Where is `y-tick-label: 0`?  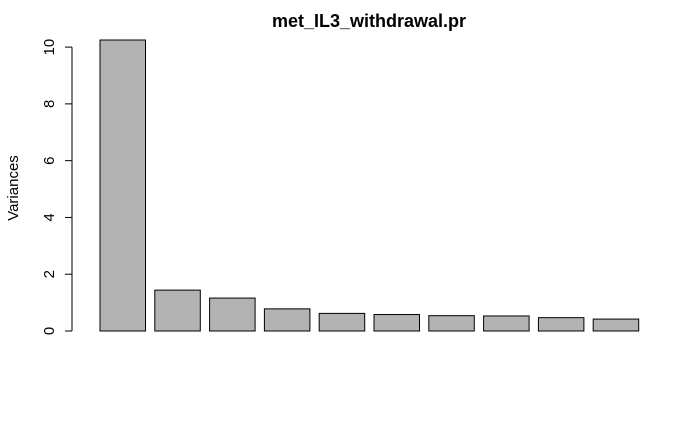 y-tick-label: 0 is located at coordinates (49, 331).